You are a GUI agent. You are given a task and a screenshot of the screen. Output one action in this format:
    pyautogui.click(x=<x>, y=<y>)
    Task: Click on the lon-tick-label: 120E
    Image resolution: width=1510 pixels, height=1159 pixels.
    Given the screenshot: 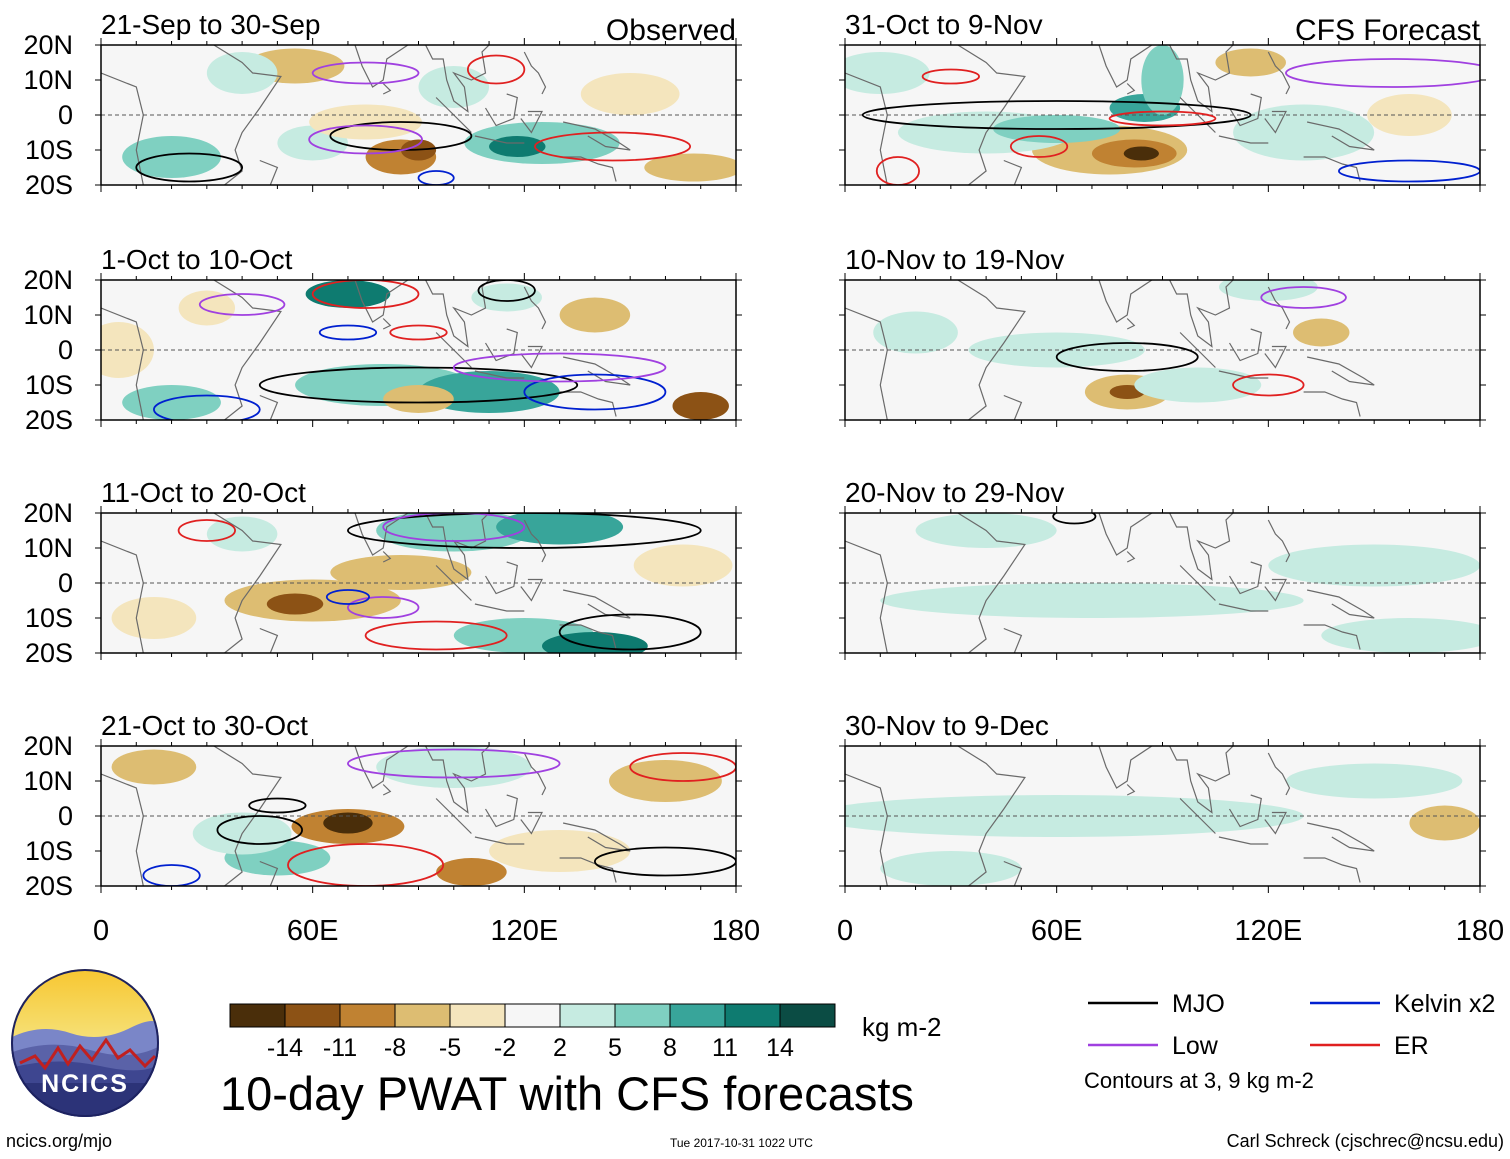 What is the action you would take?
    pyautogui.click(x=524, y=931)
    